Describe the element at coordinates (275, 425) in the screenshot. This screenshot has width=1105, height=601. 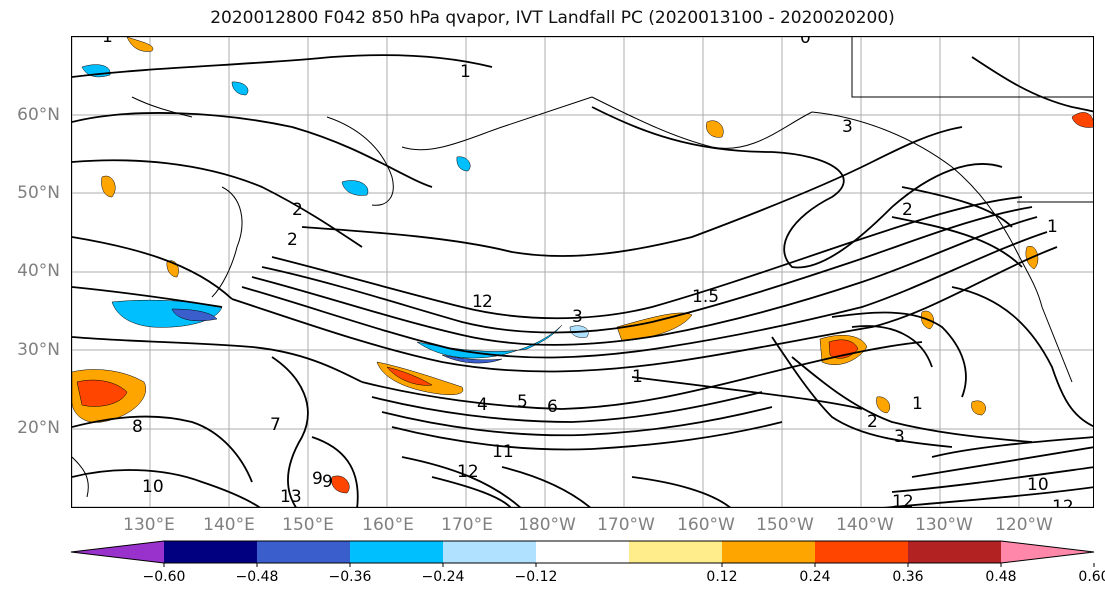
I see `contour-value-label: 7` at that location.